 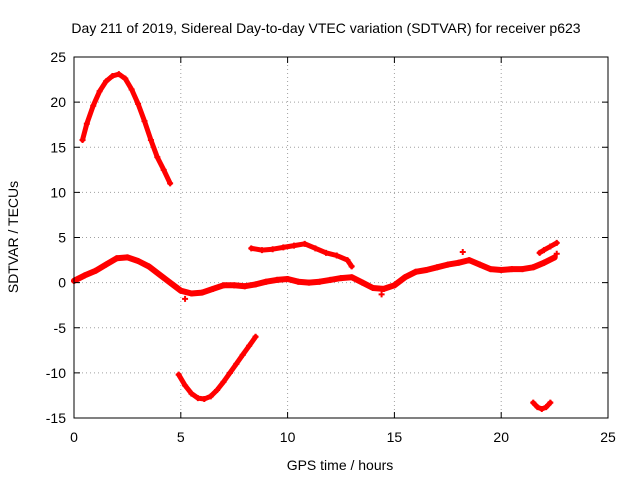 What do you see at coordinates (56, 418) in the screenshot?
I see `y-tick-label: -15` at bounding box center [56, 418].